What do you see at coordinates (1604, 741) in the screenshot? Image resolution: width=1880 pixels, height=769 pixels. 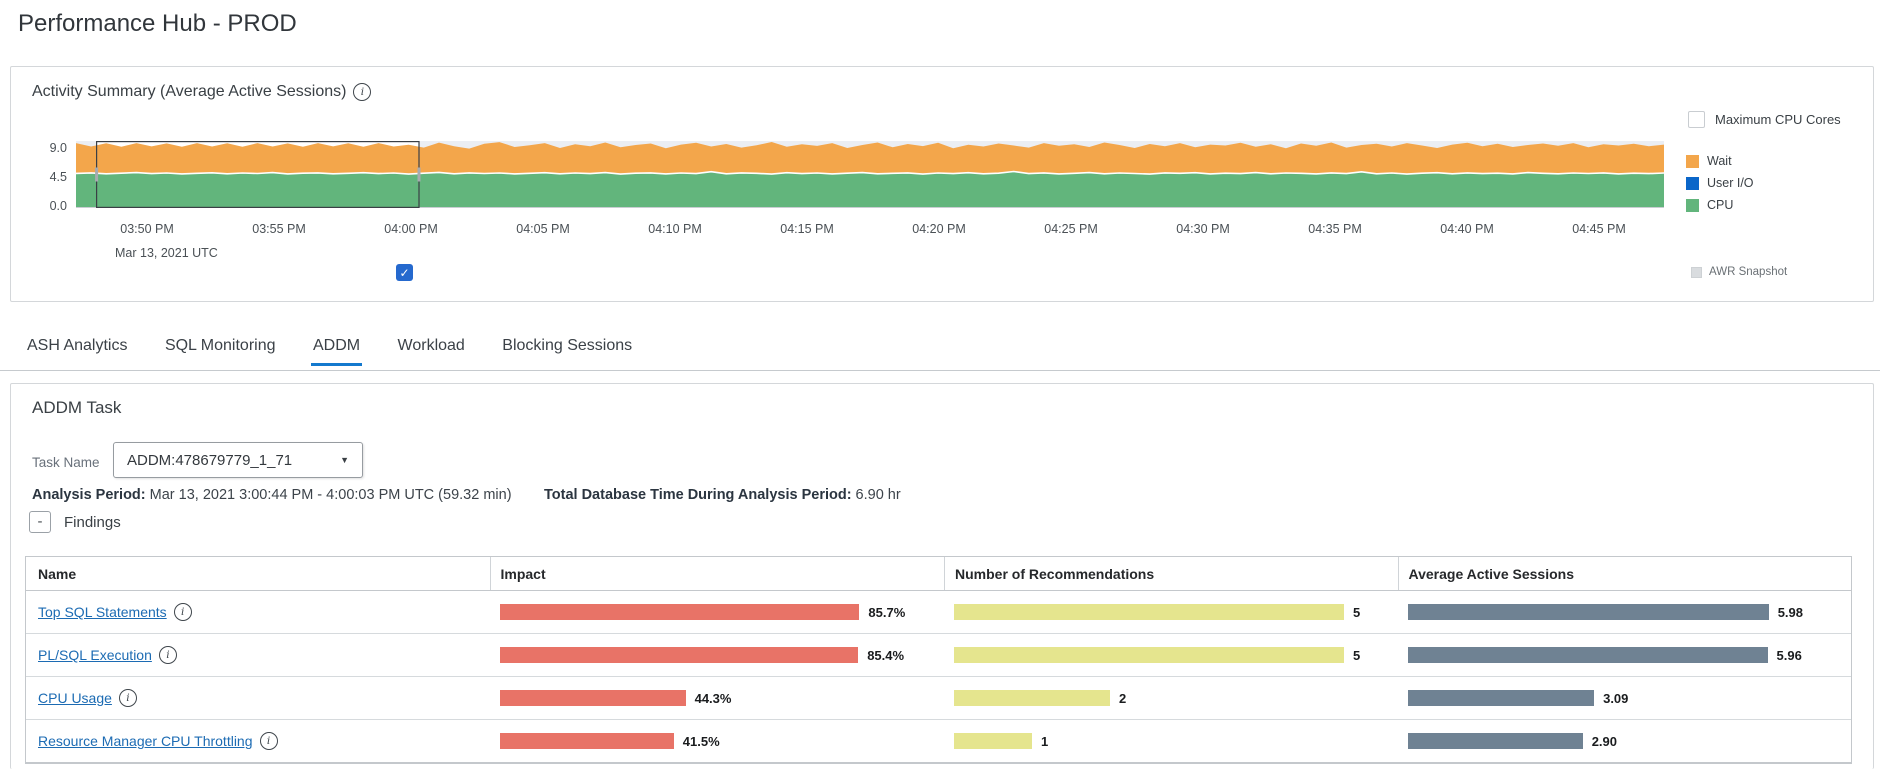 I see `sessions-value: 2.90` at bounding box center [1604, 741].